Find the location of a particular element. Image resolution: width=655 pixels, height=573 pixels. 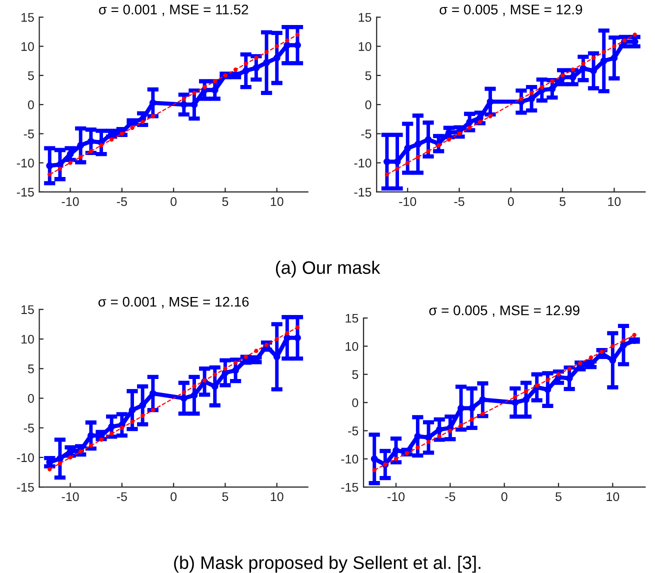

chart-title: σ = 0.001 , MSE = 12.16 is located at coordinates (173, 302).